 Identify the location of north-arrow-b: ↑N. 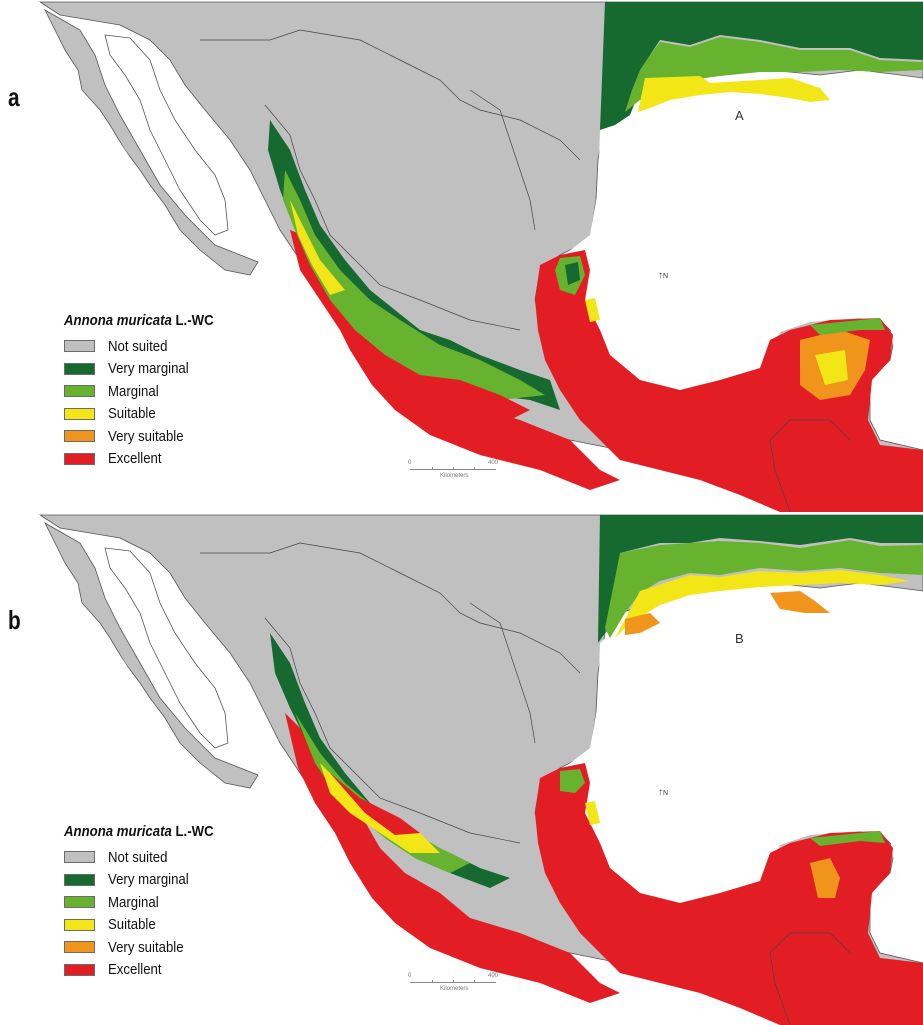
(663, 792).